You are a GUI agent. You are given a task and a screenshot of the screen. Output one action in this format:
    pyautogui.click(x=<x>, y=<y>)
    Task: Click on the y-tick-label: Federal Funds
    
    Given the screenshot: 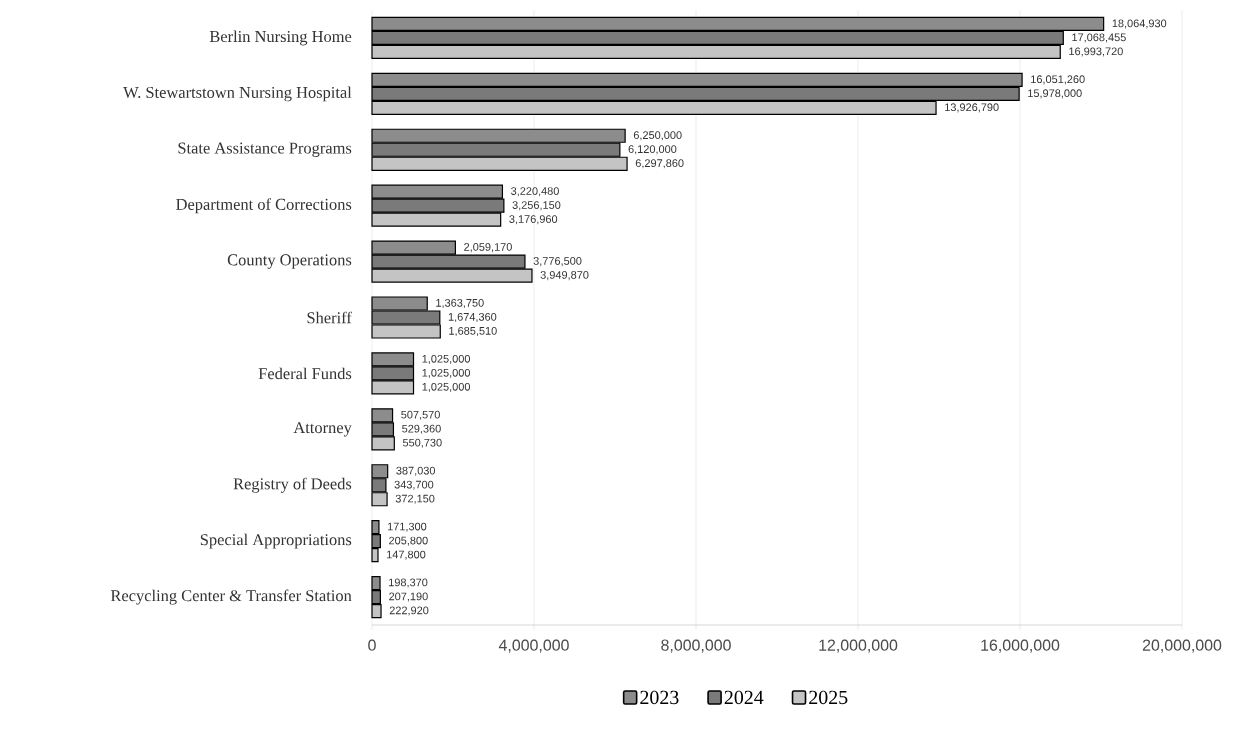 What is the action you would take?
    pyautogui.click(x=305, y=373)
    